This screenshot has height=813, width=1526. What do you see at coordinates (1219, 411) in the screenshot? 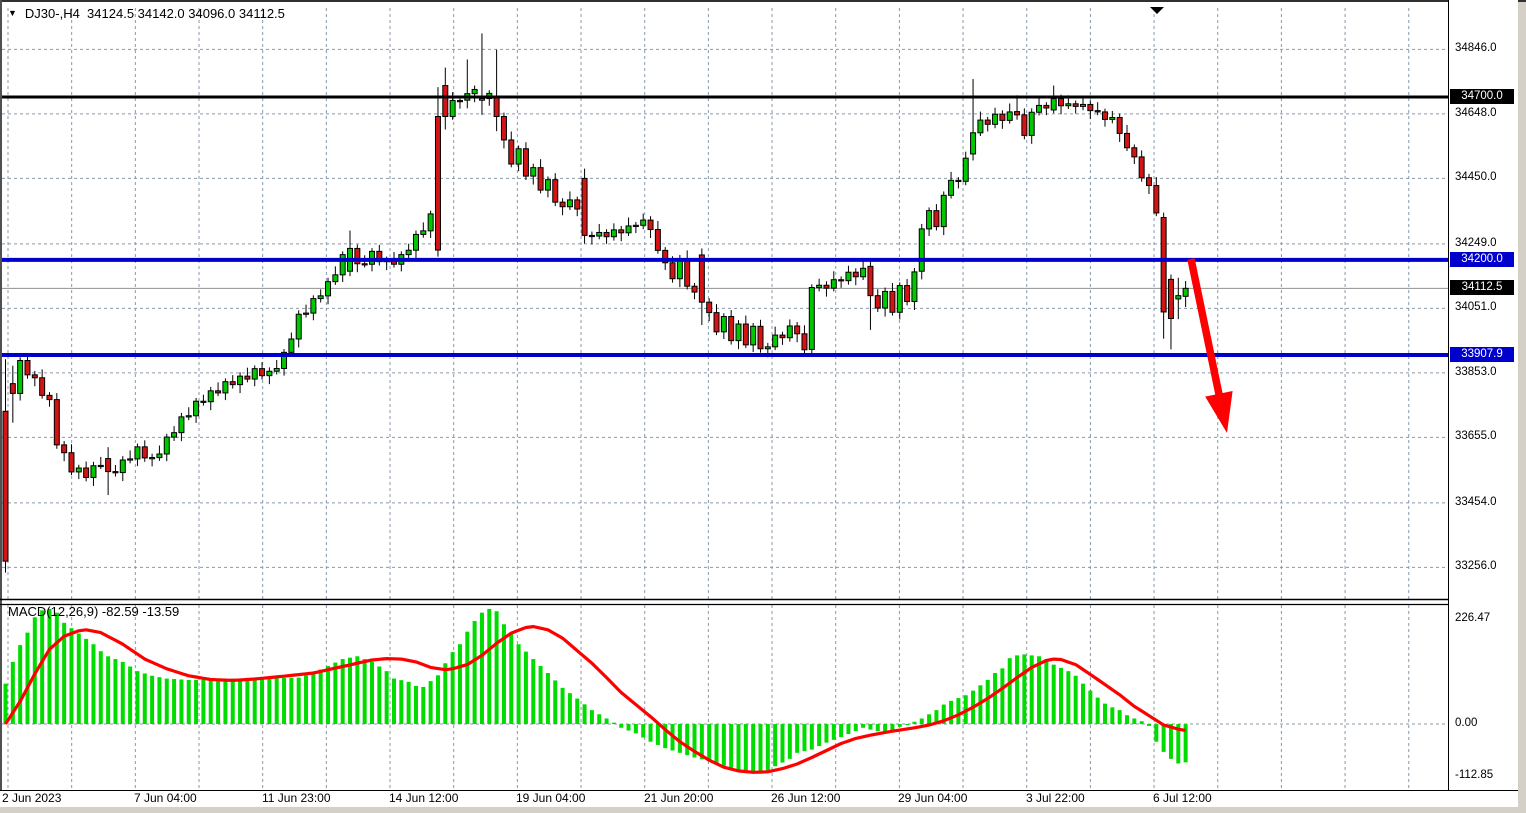
I see `trend-arrow-head` at bounding box center [1219, 411].